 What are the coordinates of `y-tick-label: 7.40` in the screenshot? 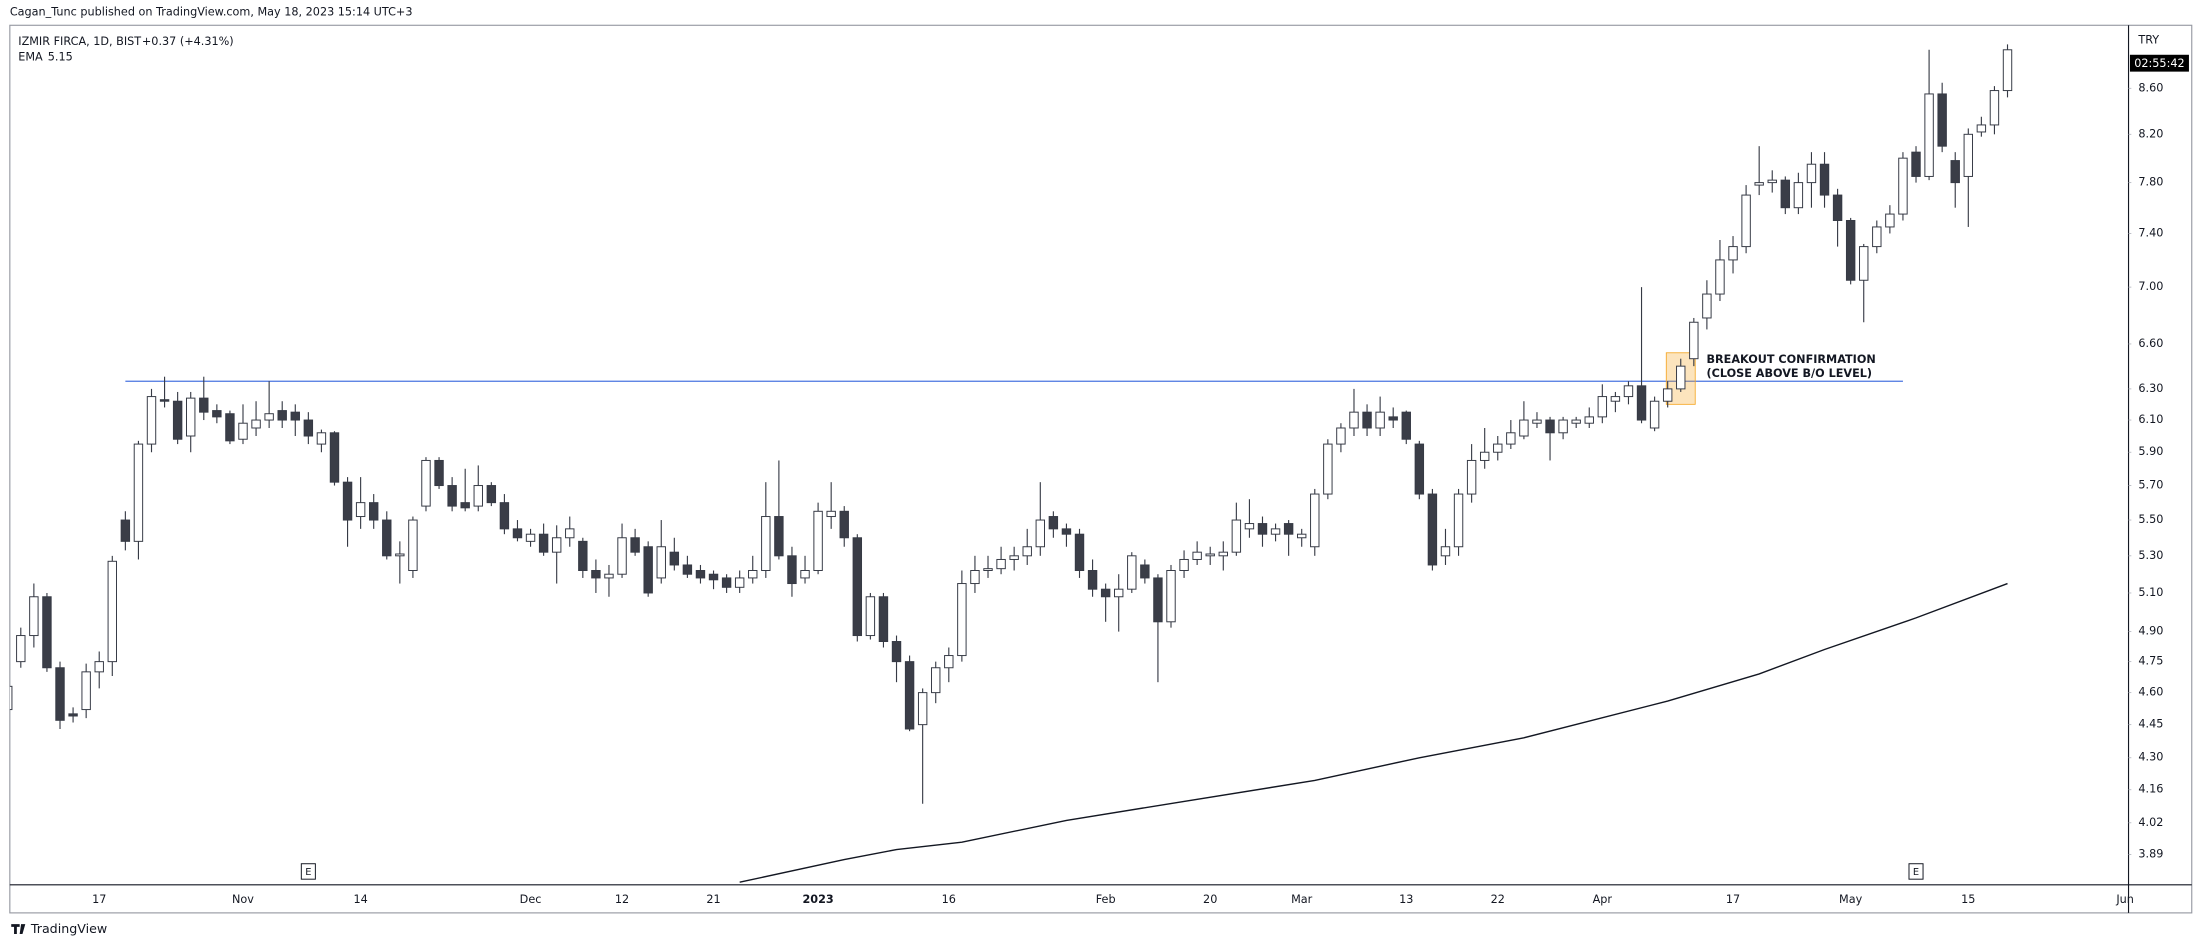 It's located at (2150, 232).